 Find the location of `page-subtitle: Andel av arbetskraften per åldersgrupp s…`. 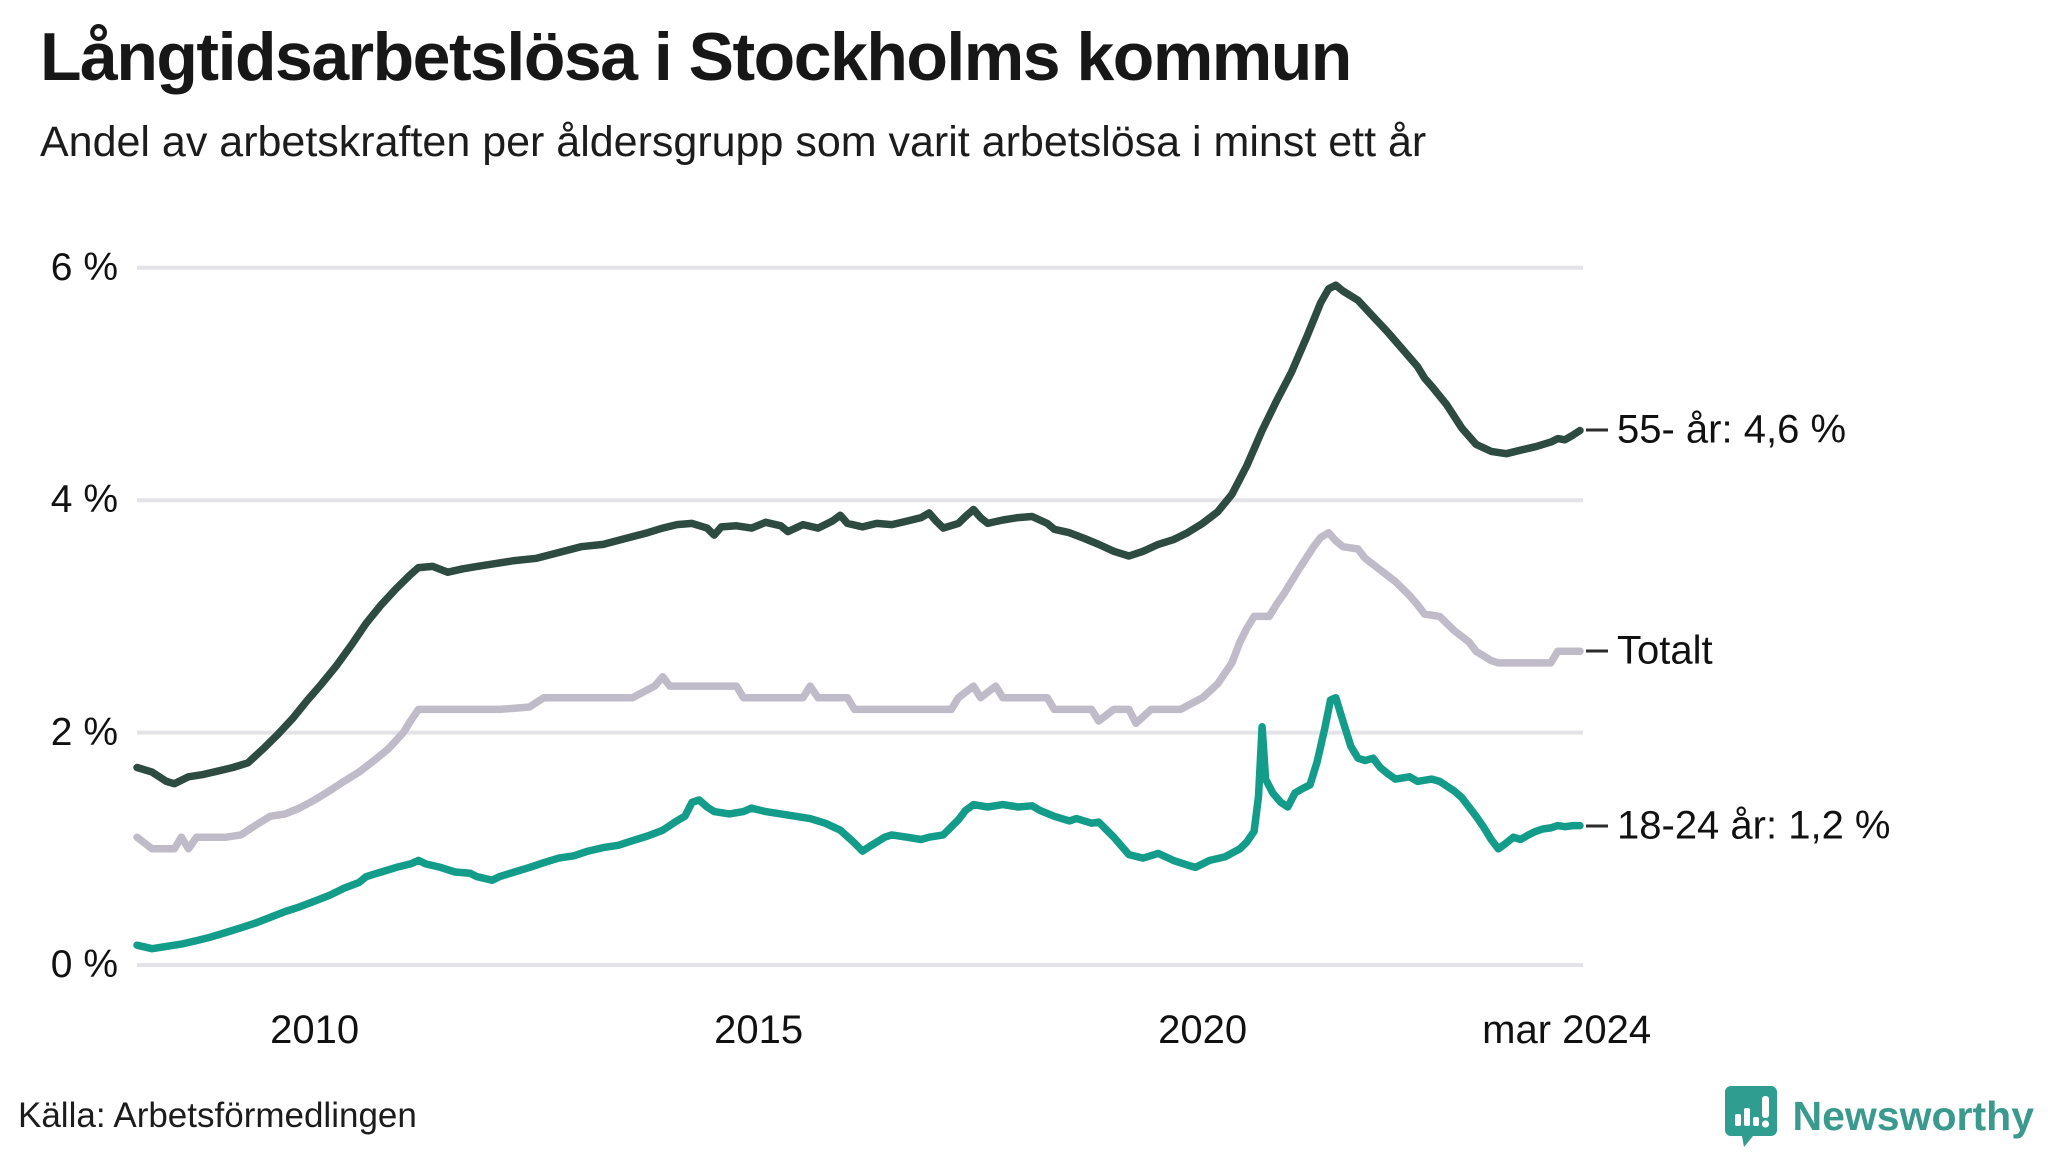

page-subtitle: Andel av arbetskraften per åldersgrupp s… is located at coordinates (733, 142).